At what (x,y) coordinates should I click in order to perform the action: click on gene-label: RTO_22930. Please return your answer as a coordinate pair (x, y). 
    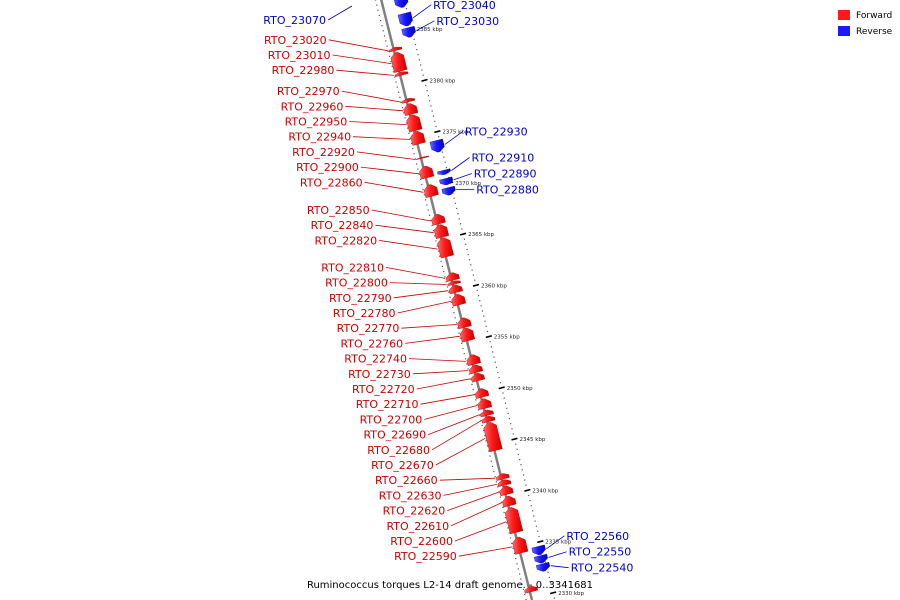
    Looking at the image, I should click on (496, 131).